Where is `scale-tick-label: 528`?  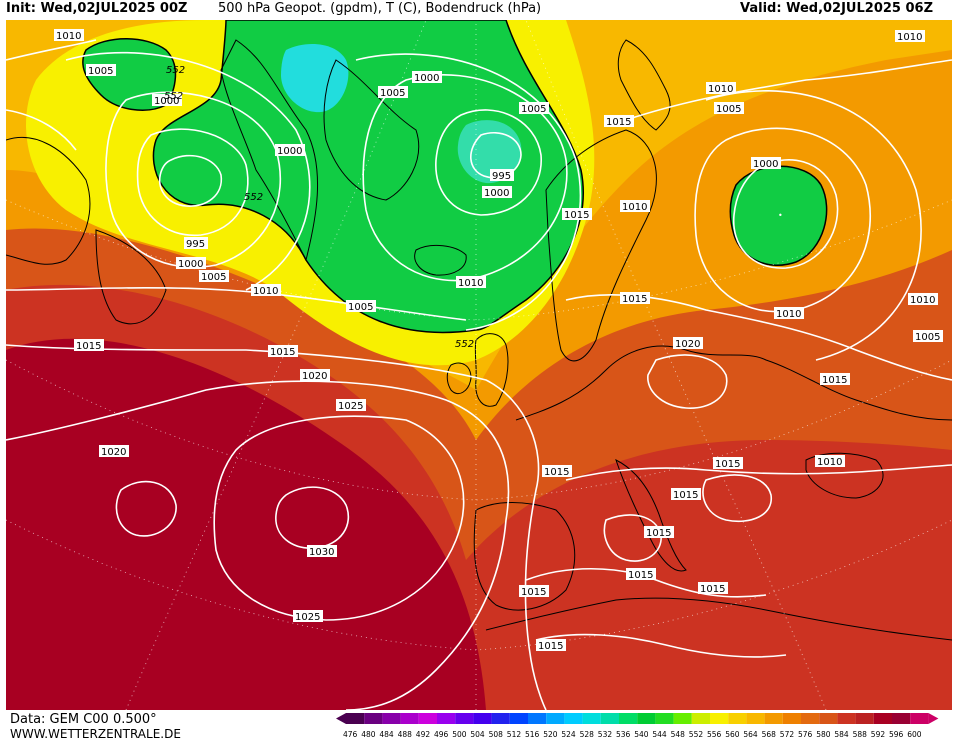
scale-tick-label: 528 is located at coordinates (587, 734).